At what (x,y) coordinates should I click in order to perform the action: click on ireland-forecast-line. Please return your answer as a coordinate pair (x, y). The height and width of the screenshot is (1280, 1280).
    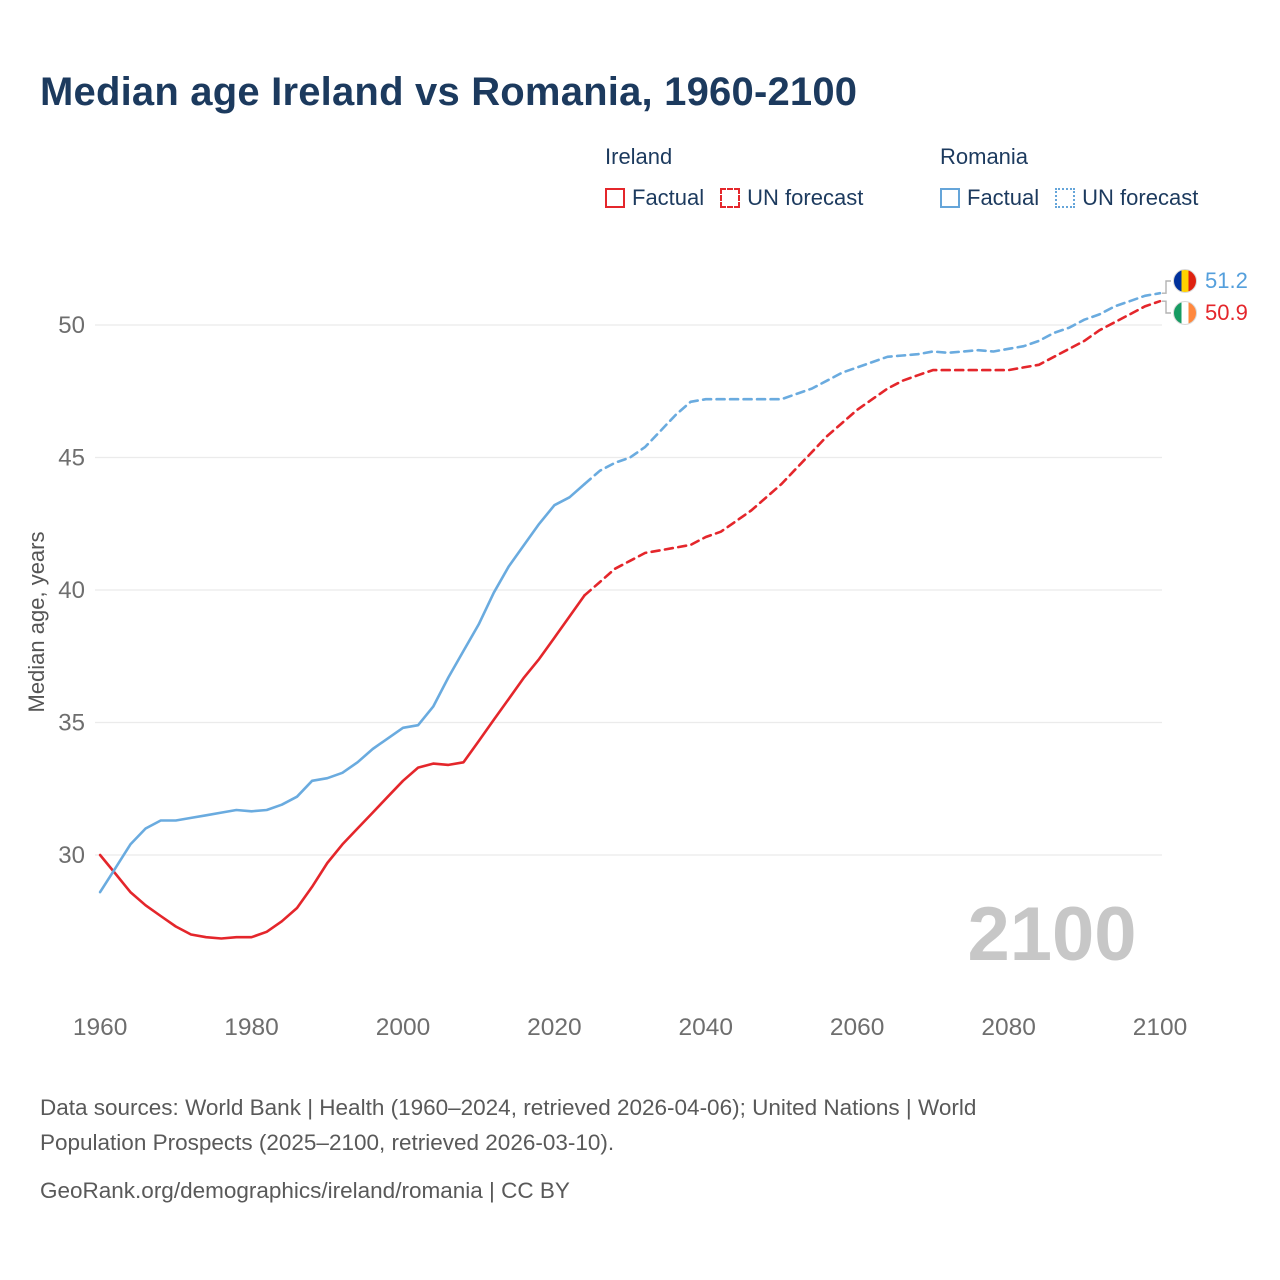
    Looking at the image, I should click on (872, 448).